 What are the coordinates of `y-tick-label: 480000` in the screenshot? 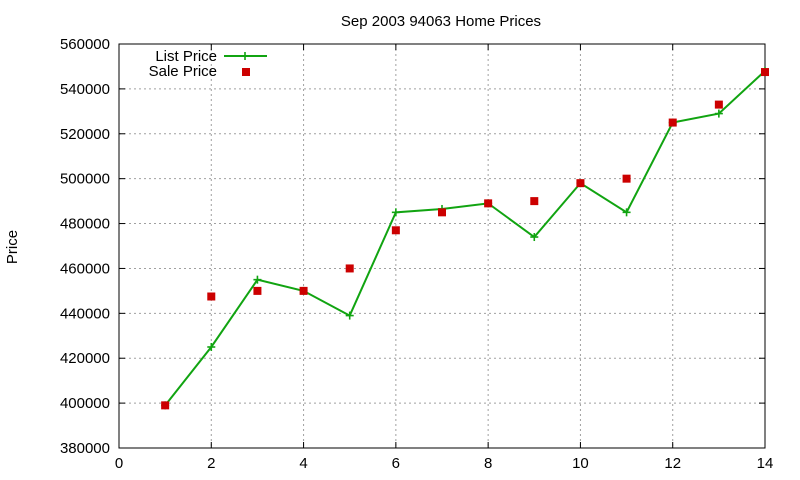 It's located at (85, 224).